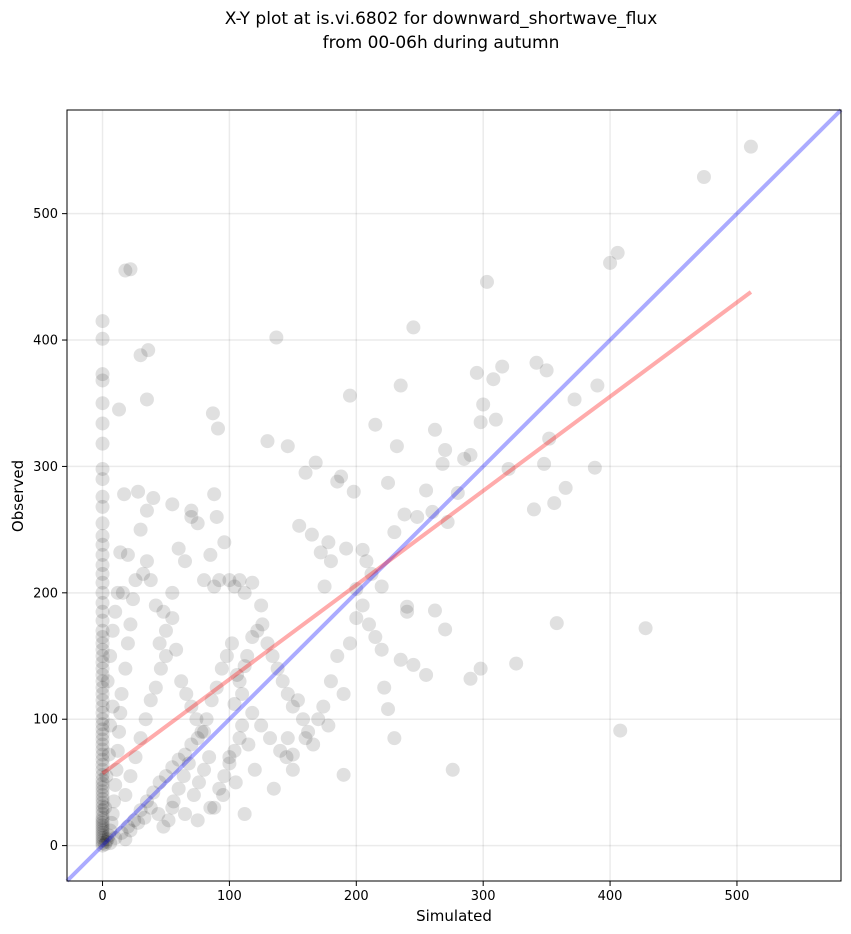  What do you see at coordinates (18, 496) in the screenshot?
I see `y-axis-label: Observed` at bounding box center [18, 496].